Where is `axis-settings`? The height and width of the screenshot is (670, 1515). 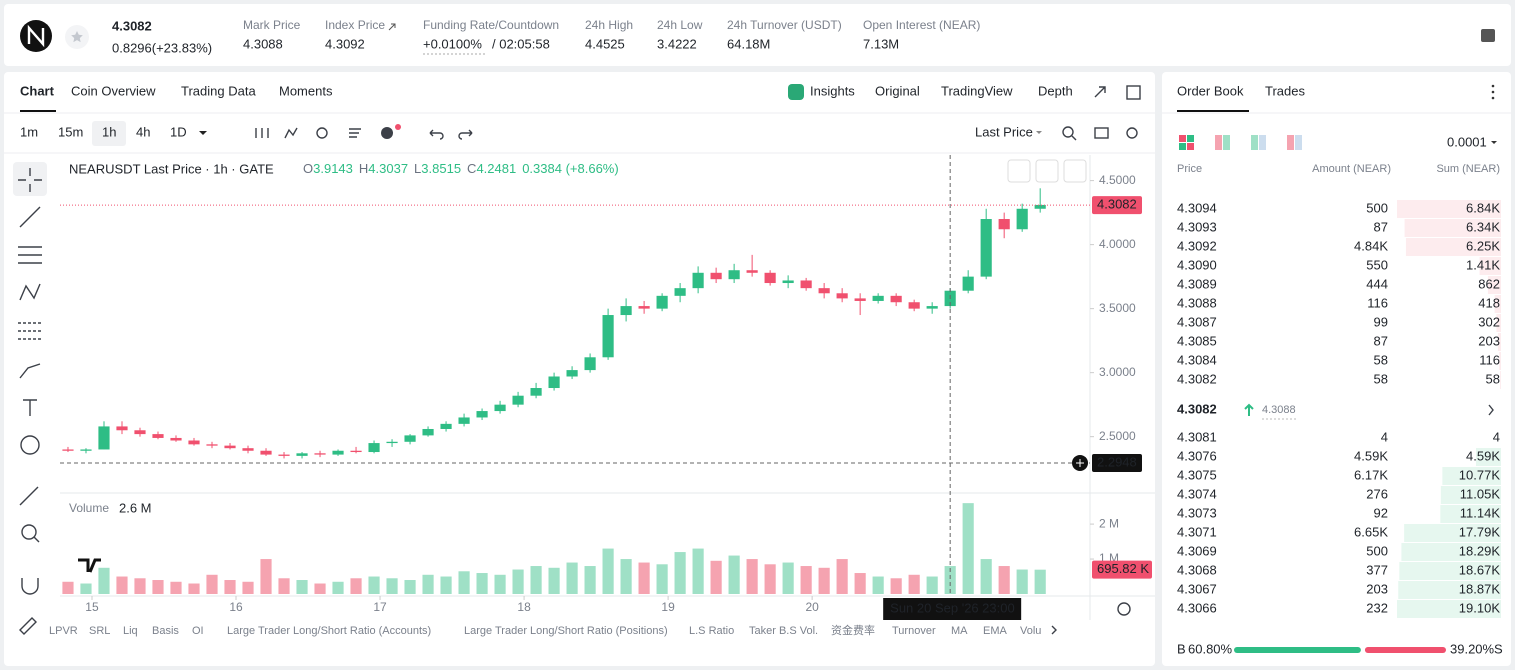 axis-settings is located at coordinates (1124, 609).